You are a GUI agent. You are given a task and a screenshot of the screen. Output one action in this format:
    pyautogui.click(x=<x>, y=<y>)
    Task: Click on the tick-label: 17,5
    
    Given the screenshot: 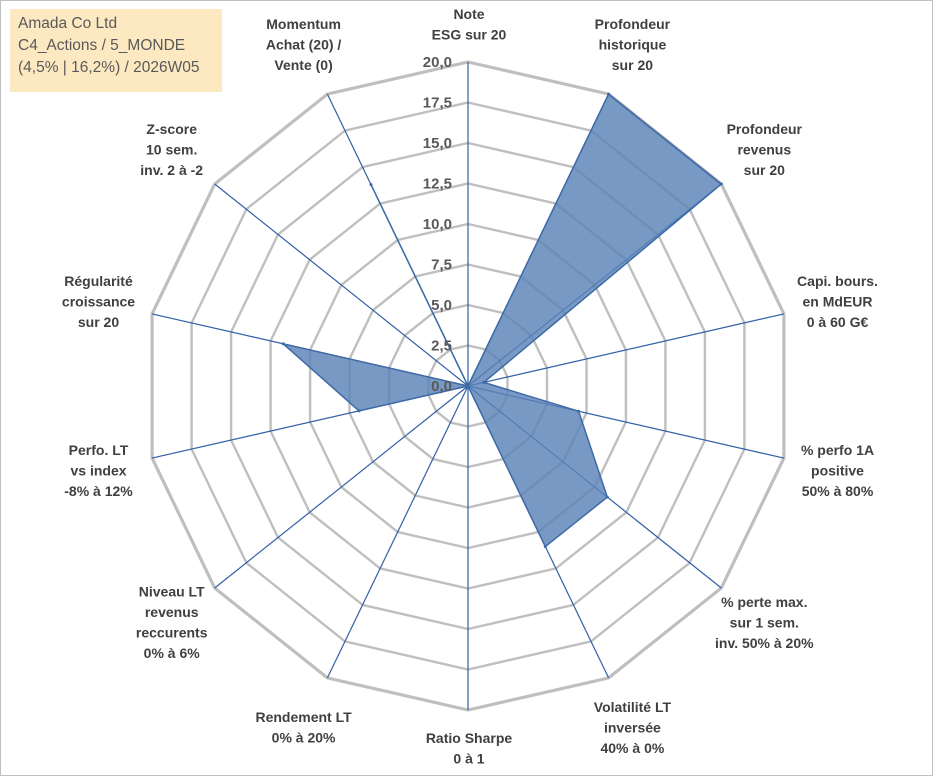 What is the action you would take?
    pyautogui.click(x=437, y=103)
    